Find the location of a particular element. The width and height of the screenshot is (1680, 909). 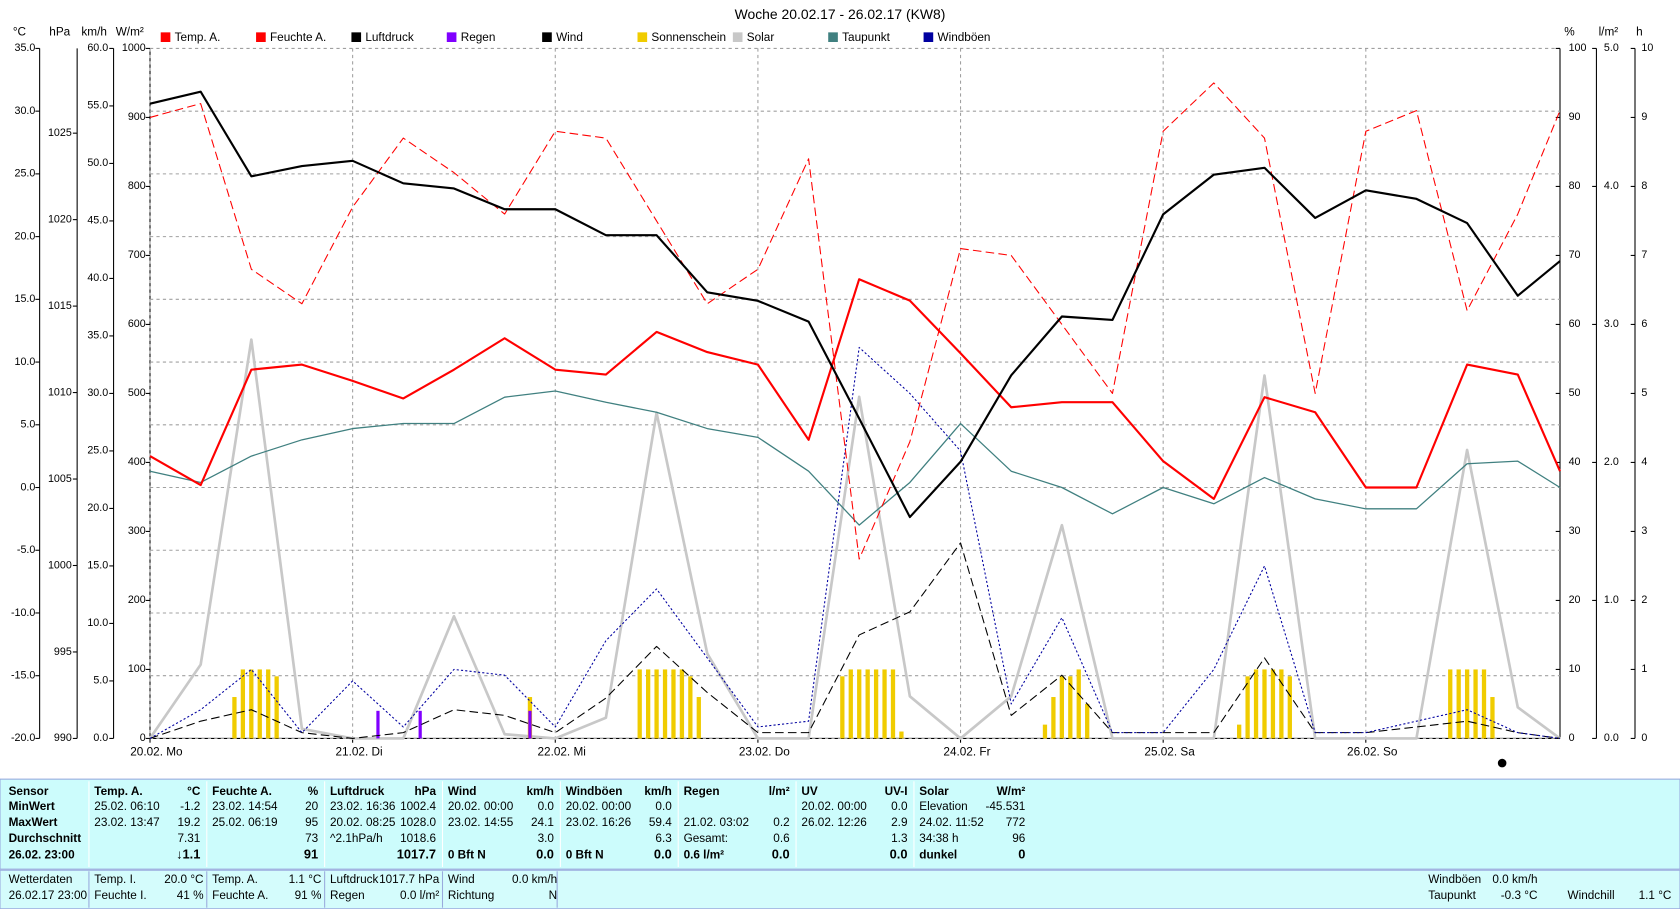

panel-value: 1.3 is located at coordinates (899, 838).